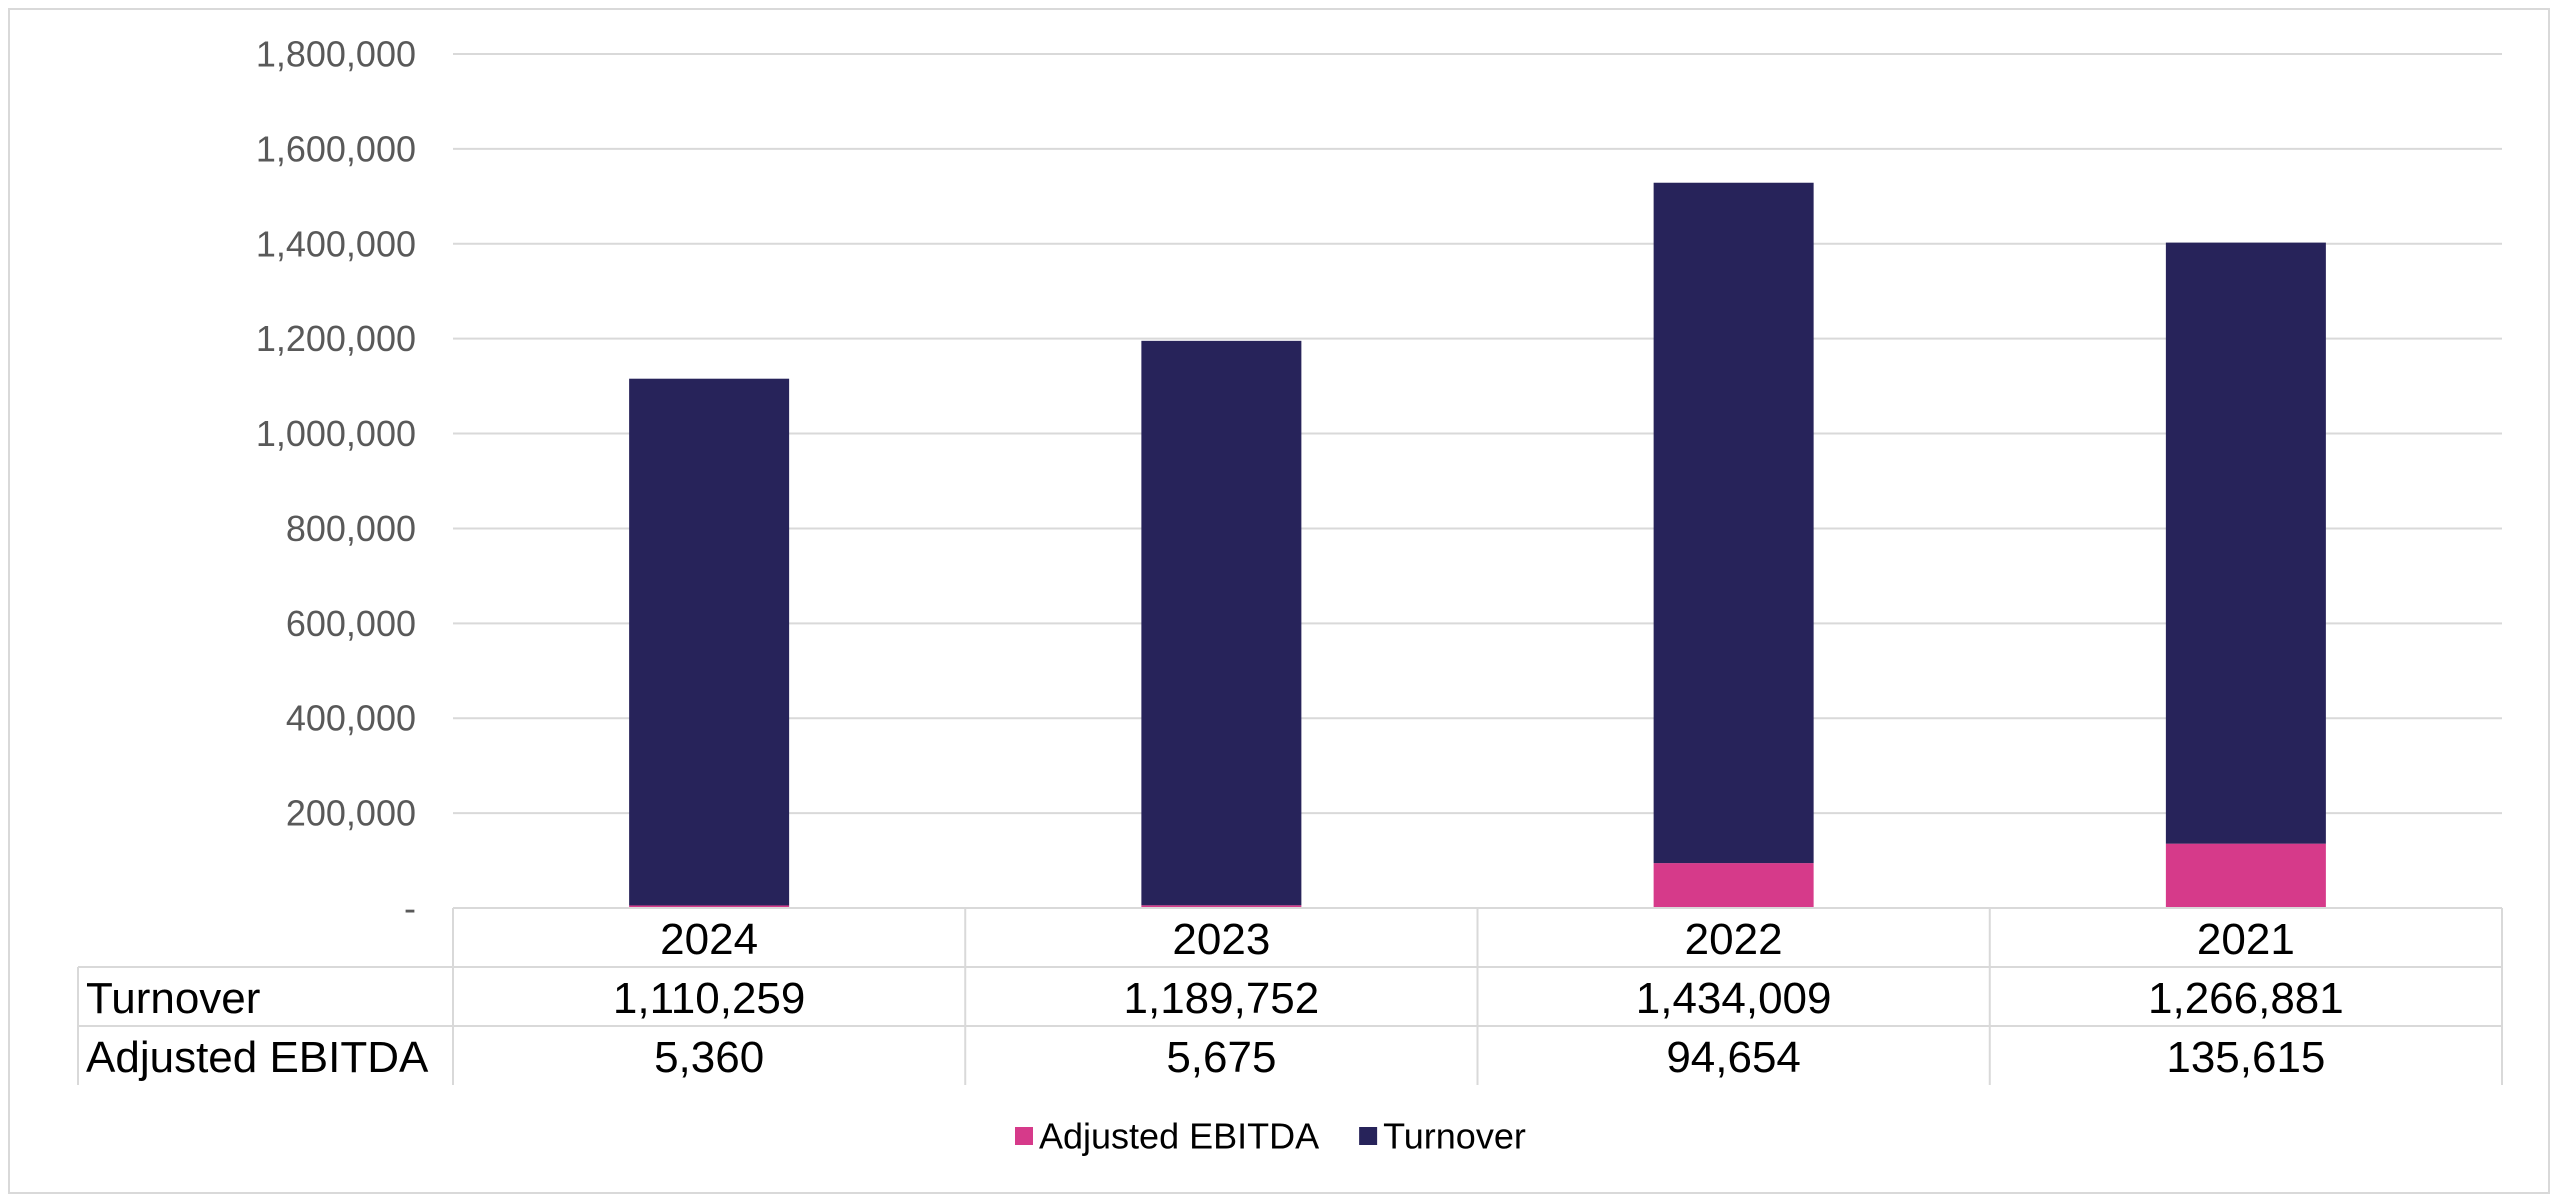 This screenshot has width=2560, height=1204. What do you see at coordinates (351, 718) in the screenshot?
I see `y-tick-label: 400,000` at bounding box center [351, 718].